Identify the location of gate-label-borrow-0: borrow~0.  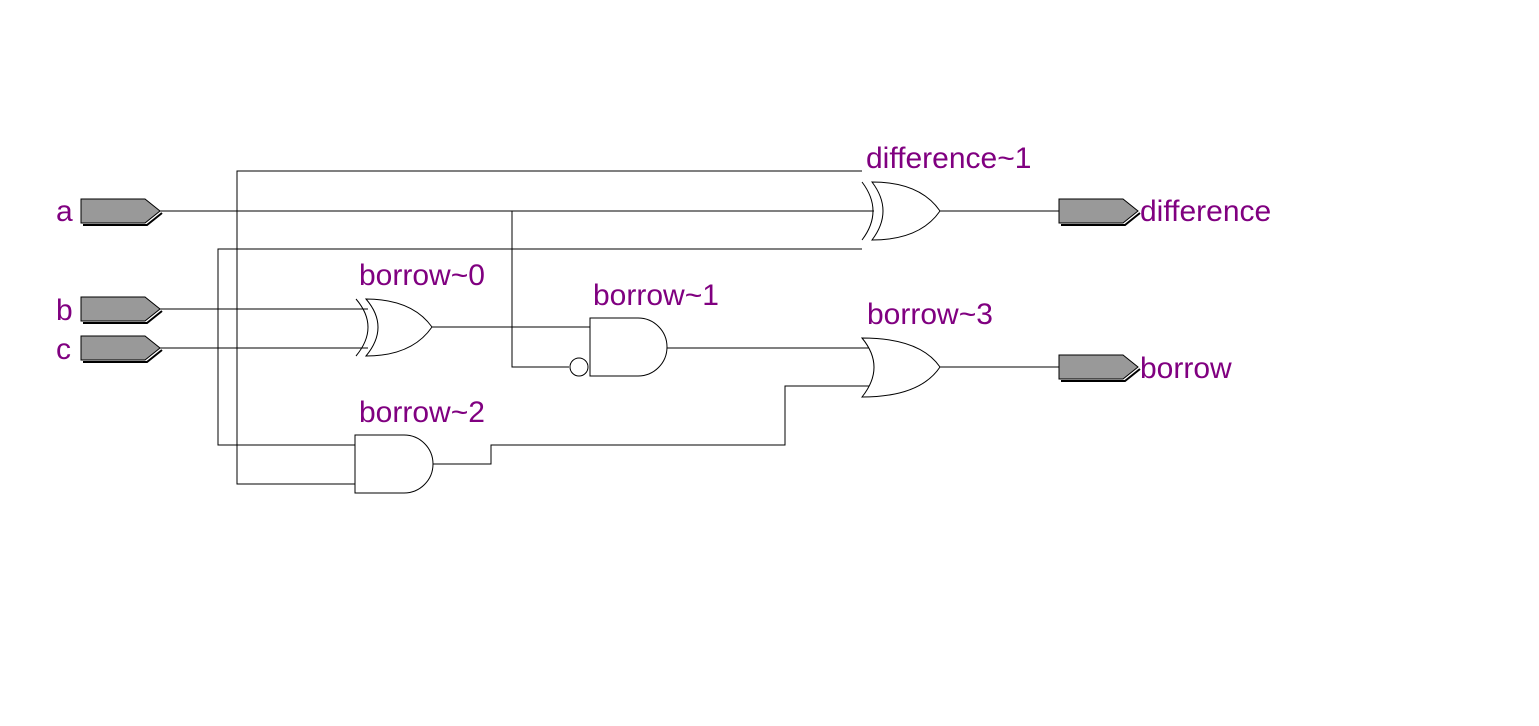
(422, 275).